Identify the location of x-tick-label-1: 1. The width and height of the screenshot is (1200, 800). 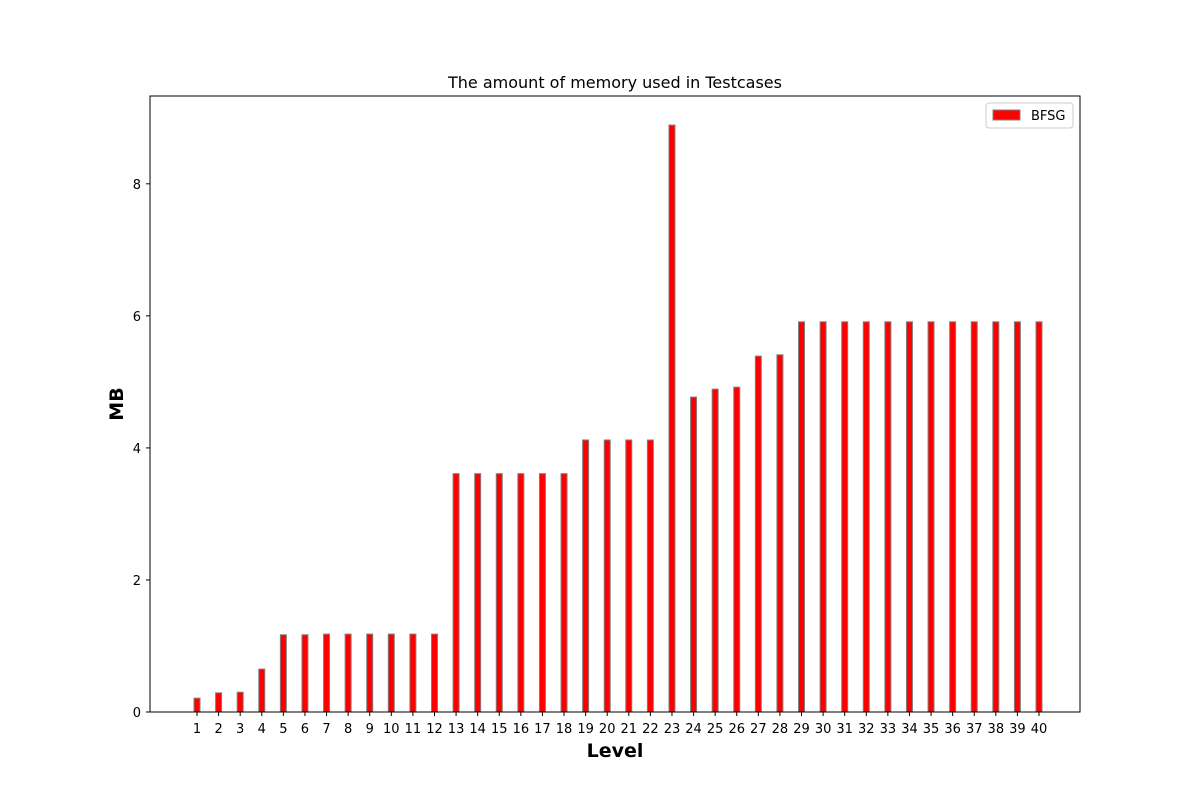
(197, 729).